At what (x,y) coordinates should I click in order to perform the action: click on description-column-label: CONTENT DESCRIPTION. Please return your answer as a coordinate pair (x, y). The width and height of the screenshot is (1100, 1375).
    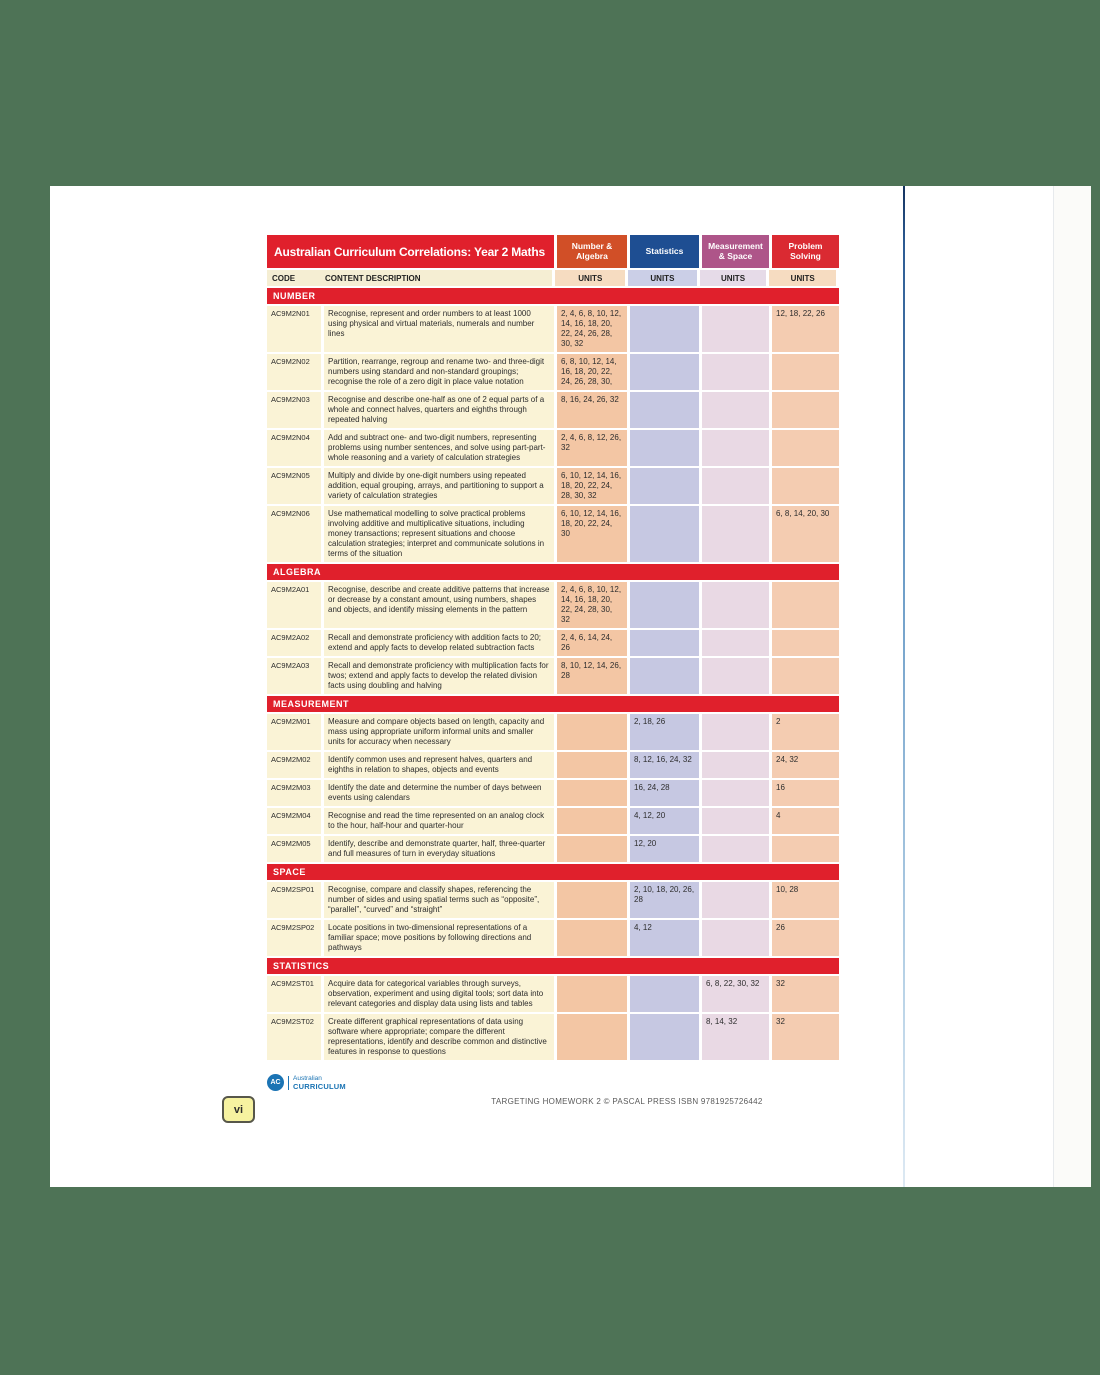
    Looking at the image, I should click on (373, 278).